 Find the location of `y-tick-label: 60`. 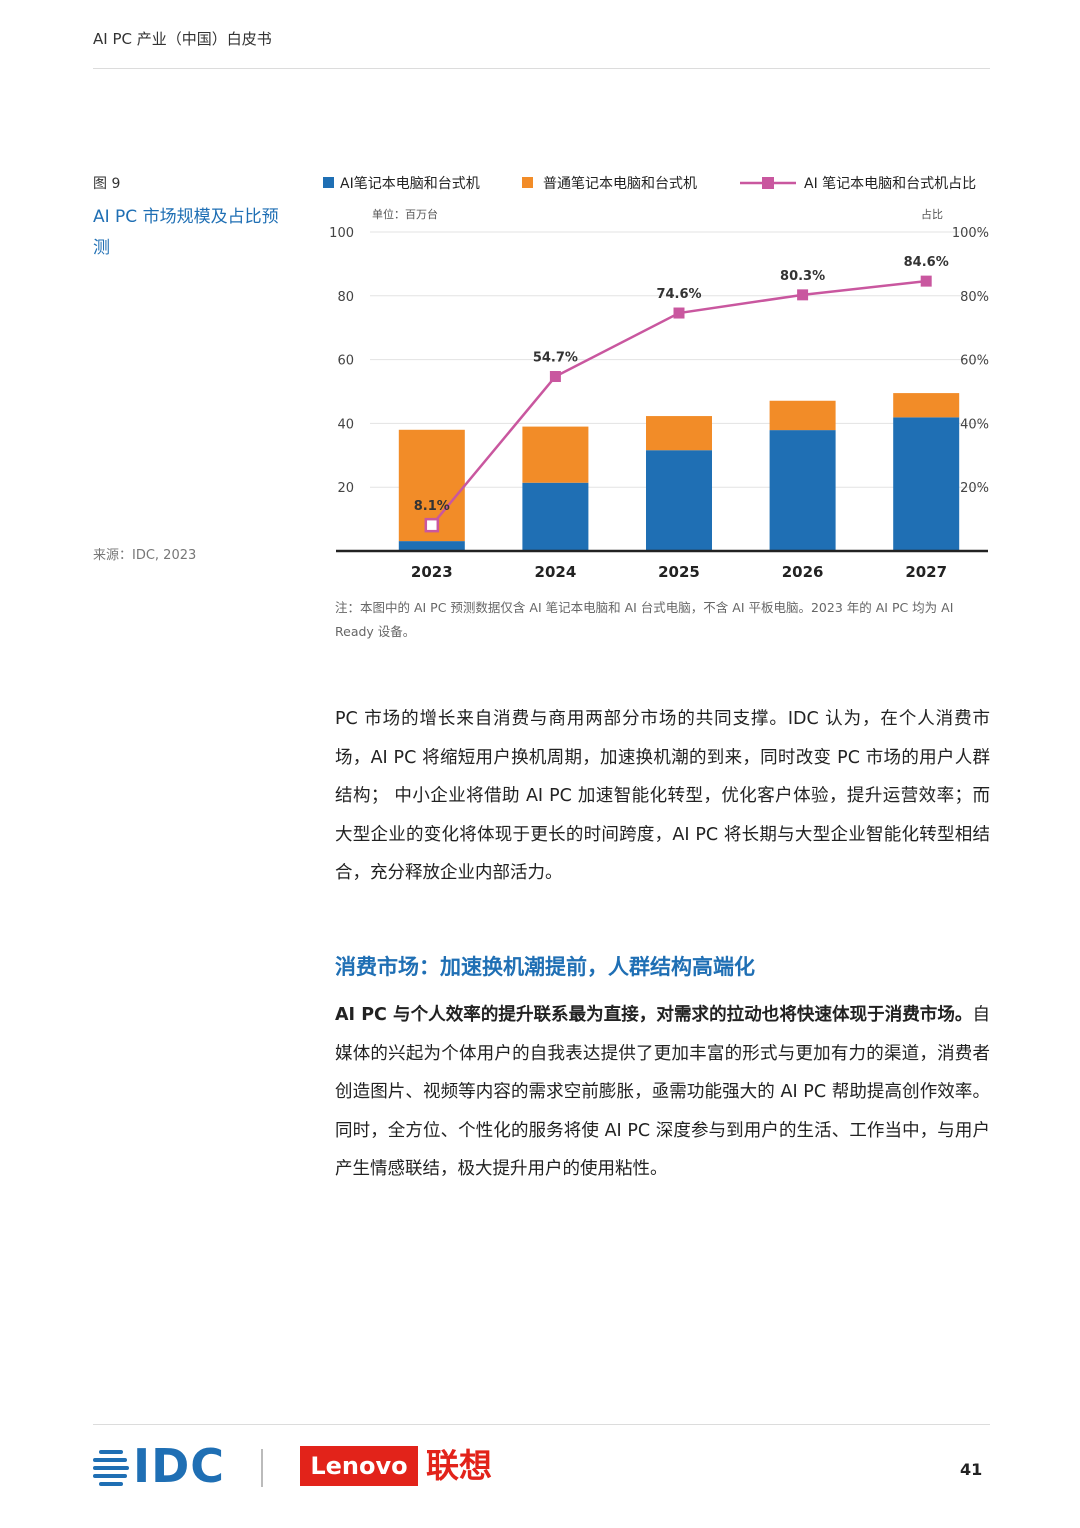

y-tick-label: 60 is located at coordinates (345, 361).